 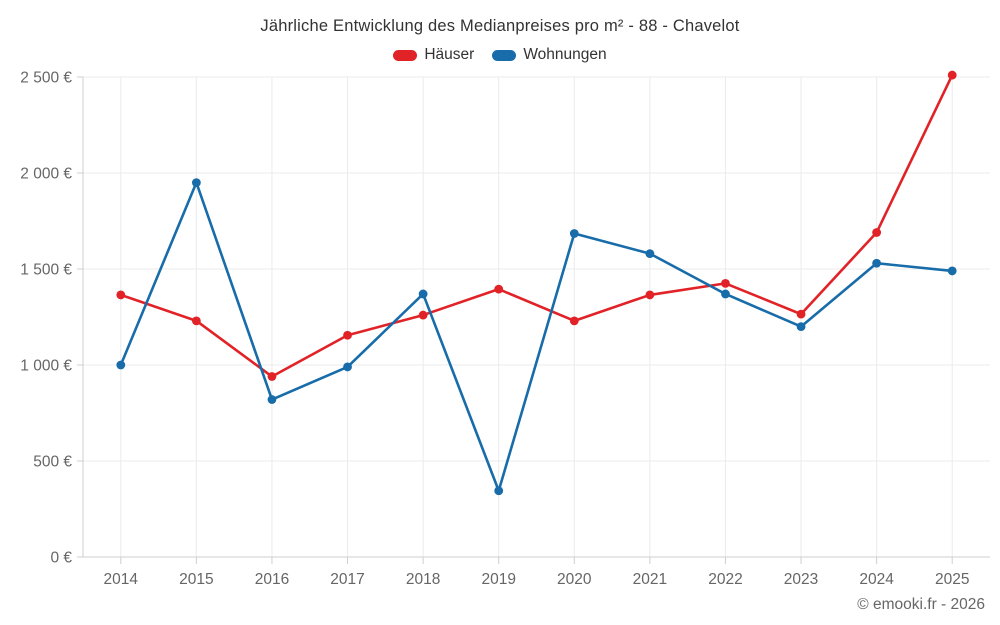 What do you see at coordinates (498, 579) in the screenshot?
I see `x-axis-label: 2019` at bounding box center [498, 579].